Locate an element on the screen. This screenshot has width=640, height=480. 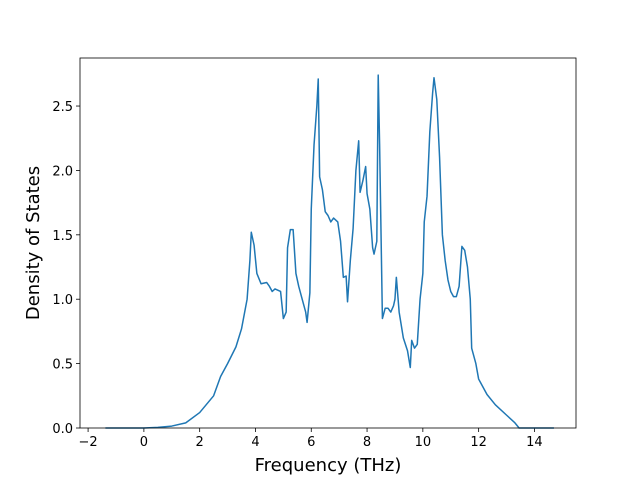
x-tick-label: 6 is located at coordinates (311, 442).